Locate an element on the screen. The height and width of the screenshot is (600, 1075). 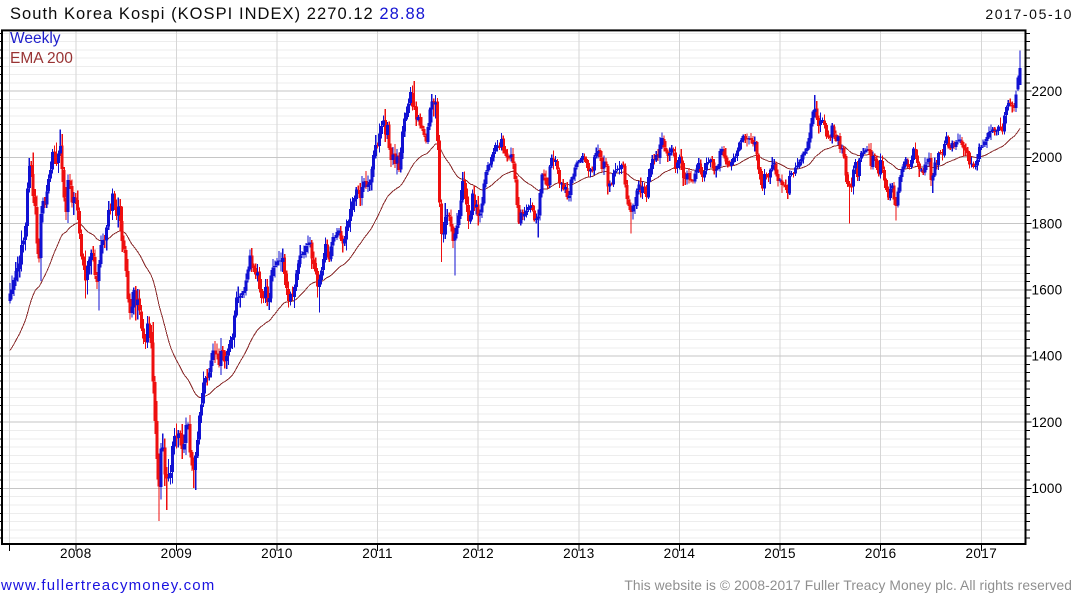
svg-text: 2011 is located at coordinates (377, 553).